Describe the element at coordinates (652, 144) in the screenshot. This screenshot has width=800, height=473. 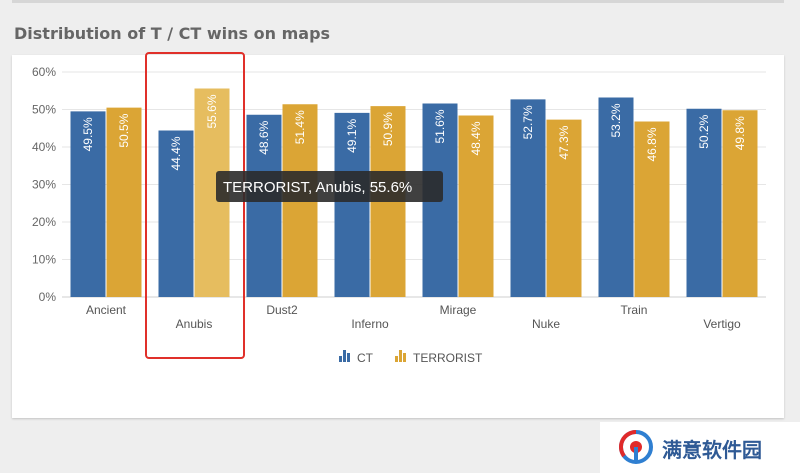
I see `data-label: 46.8%` at that location.